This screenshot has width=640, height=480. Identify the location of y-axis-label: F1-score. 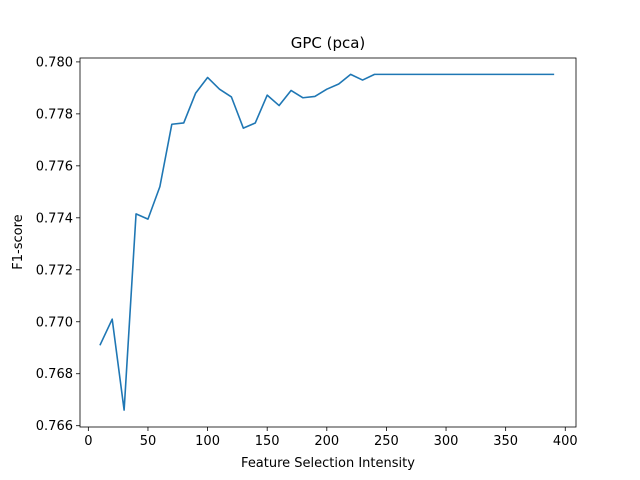
(18, 241).